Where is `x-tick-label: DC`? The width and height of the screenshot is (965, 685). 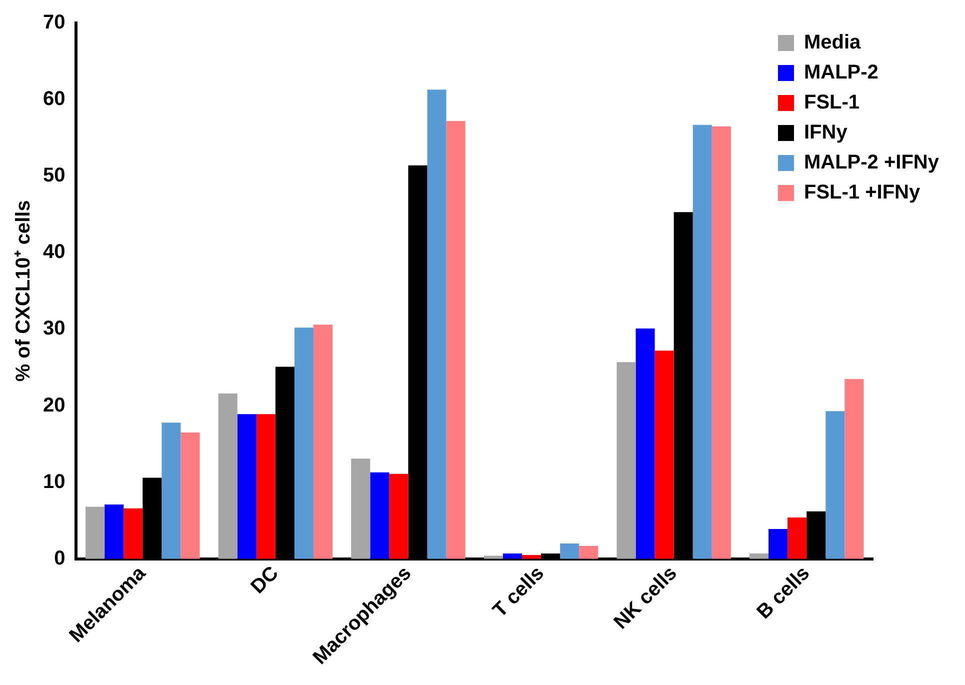 x-tick-label: DC is located at coordinates (264, 580).